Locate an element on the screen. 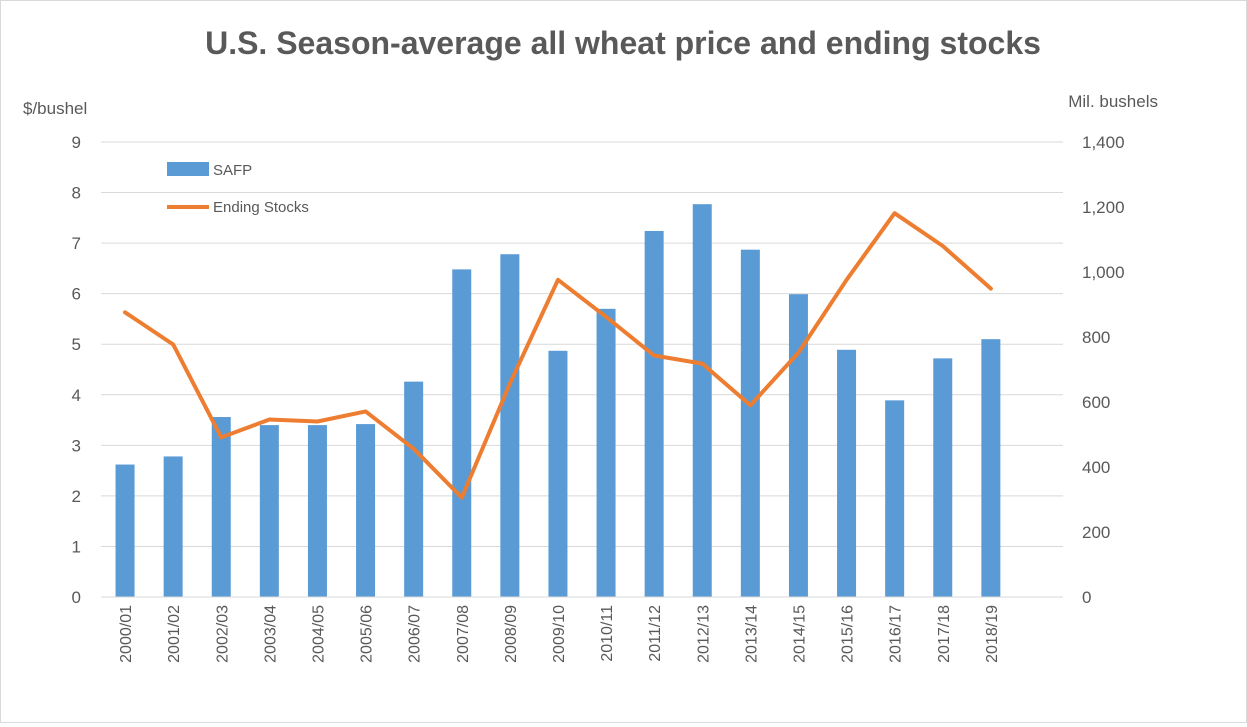  x-tick-label: 2011/12 is located at coordinates (655, 633).